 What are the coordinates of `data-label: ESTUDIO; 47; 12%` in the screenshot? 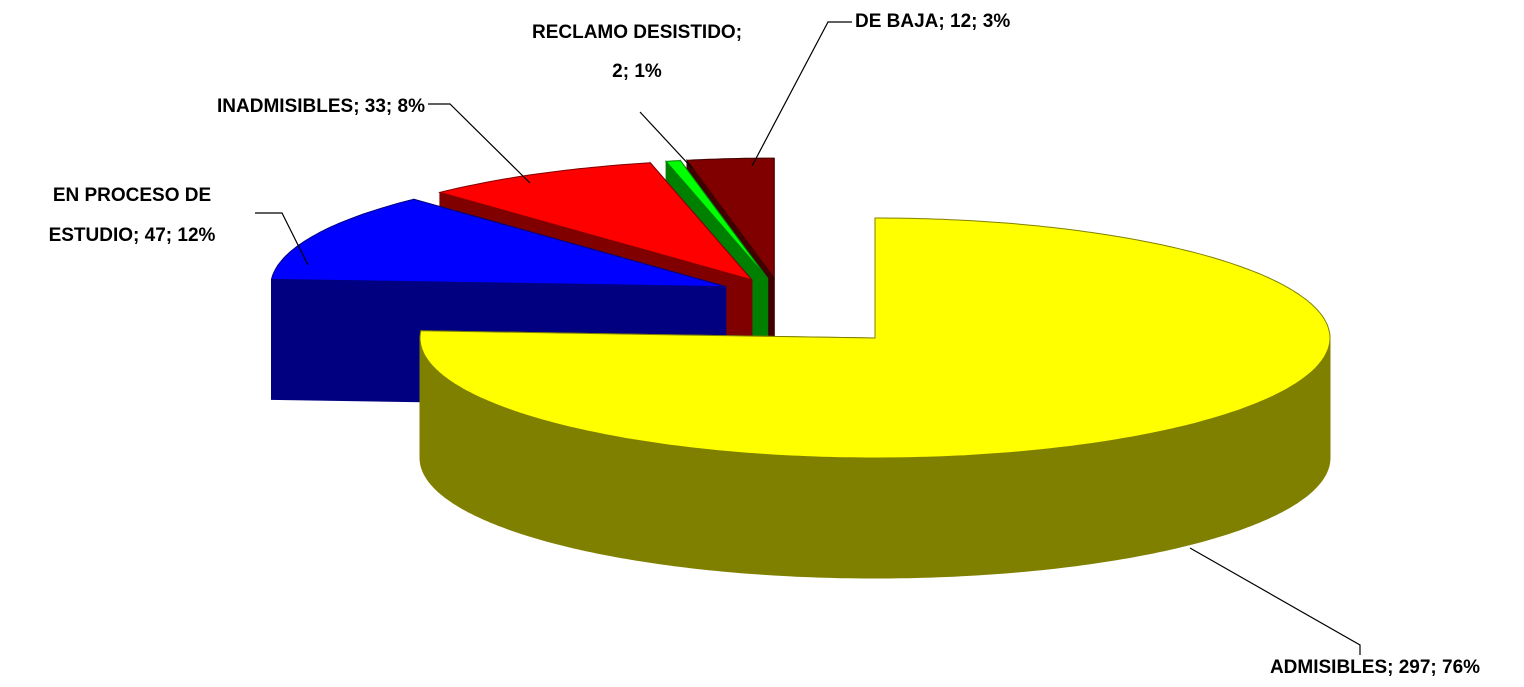 It's located at (132, 235).